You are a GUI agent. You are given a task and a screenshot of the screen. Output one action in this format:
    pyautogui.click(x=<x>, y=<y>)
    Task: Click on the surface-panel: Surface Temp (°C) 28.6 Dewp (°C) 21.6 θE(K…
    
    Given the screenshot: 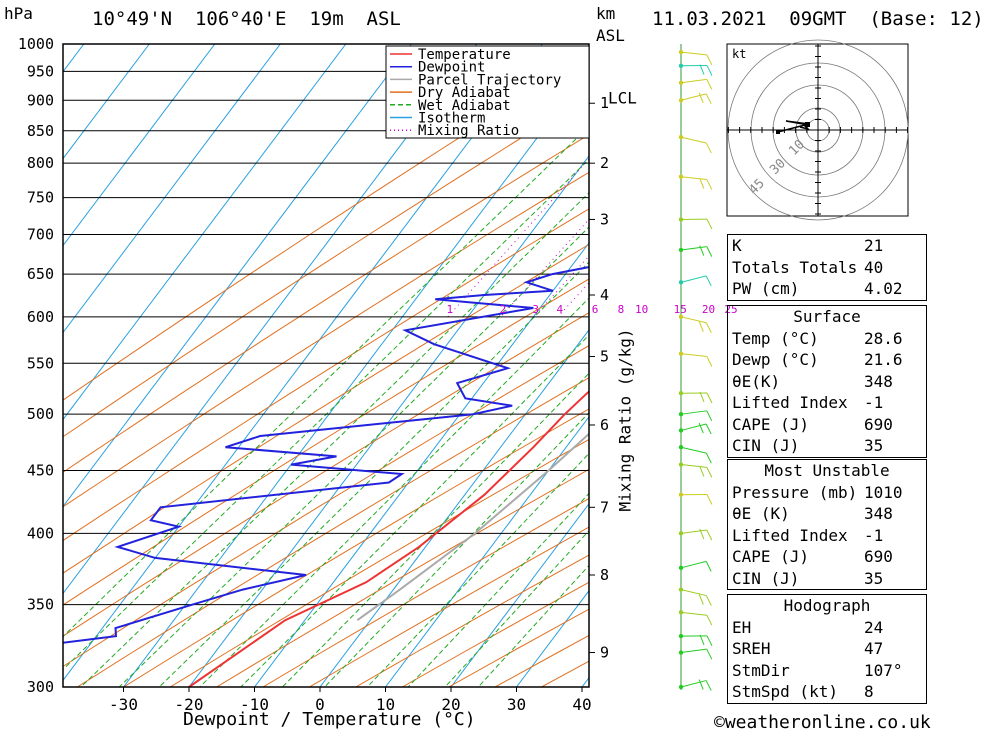 What is the action you would take?
    pyautogui.click(x=827, y=381)
    